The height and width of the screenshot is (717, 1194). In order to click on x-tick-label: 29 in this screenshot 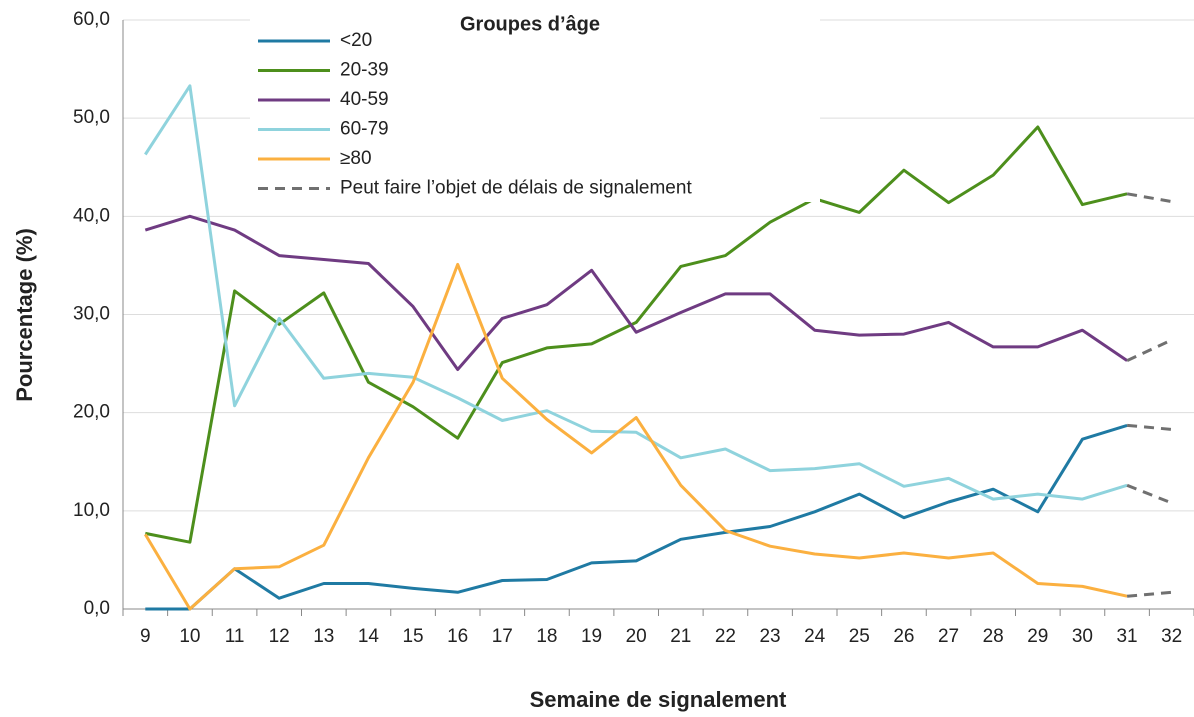, I will do `click(1037, 636)`.